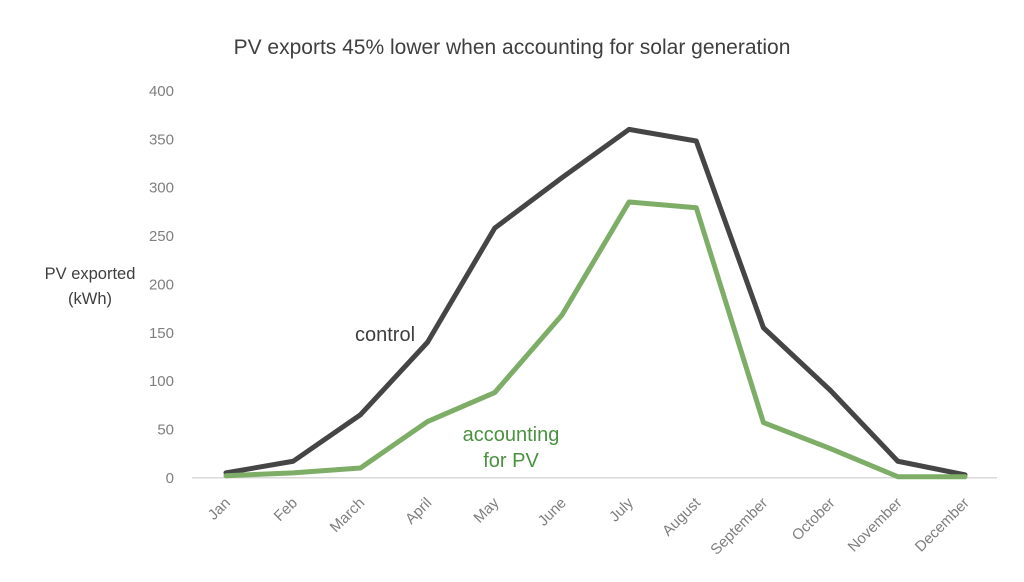  Describe the element at coordinates (739, 527) in the screenshot. I see `x-tick-label: September` at that location.